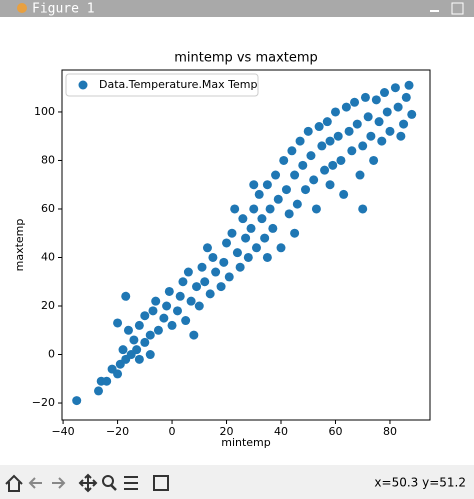 The height and width of the screenshot is (499, 474). What do you see at coordinates (48, 256) in the screenshot?
I see `y-tick-label: 40` at bounding box center [48, 256].